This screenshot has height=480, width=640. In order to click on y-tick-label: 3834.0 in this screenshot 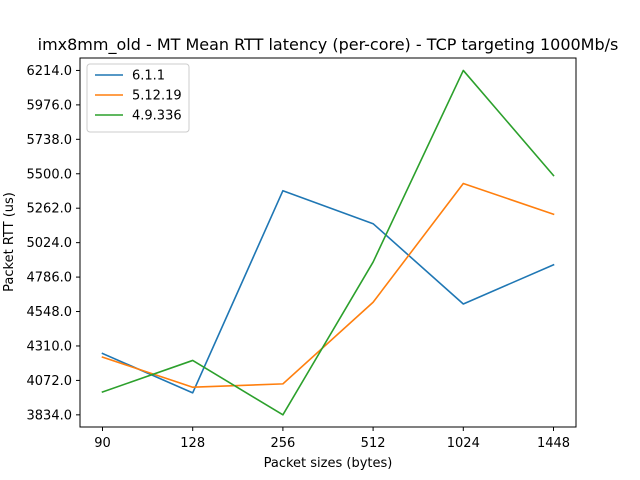, I will do `click(50, 415)`.